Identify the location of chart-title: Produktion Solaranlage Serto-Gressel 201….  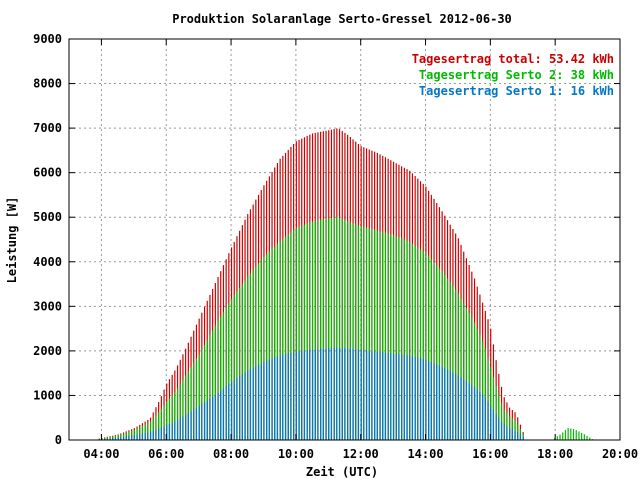
(342, 19).